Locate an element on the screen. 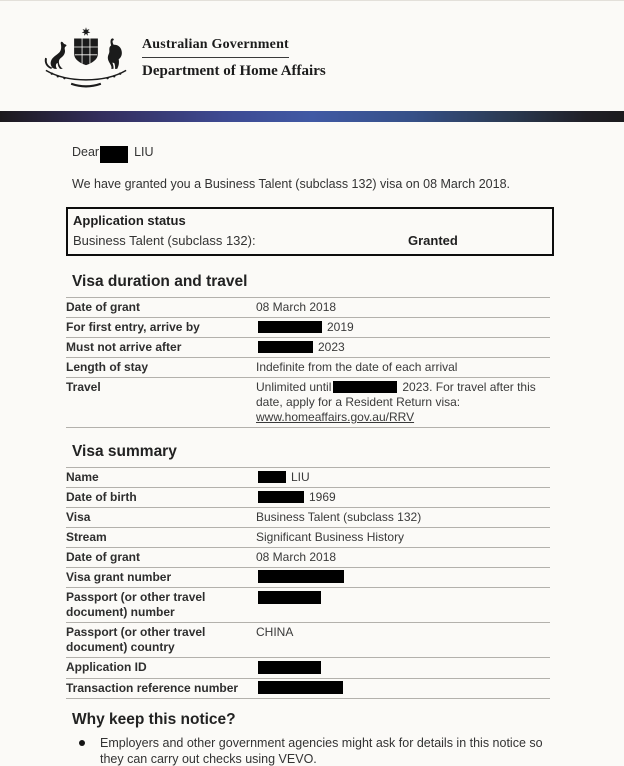  why-keep-heading: Why keep this notice? is located at coordinates (154, 719).